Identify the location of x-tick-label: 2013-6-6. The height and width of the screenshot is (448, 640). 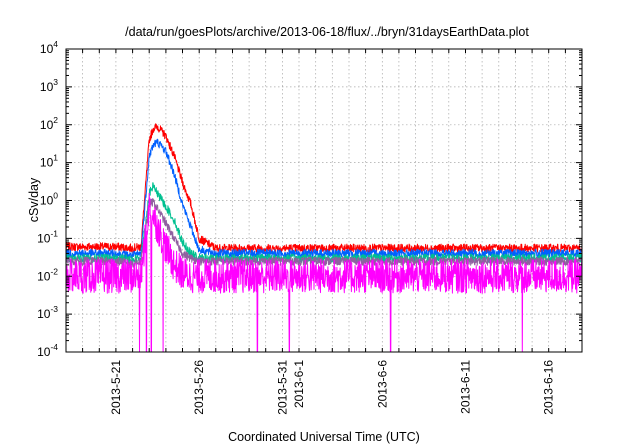
(382, 384).